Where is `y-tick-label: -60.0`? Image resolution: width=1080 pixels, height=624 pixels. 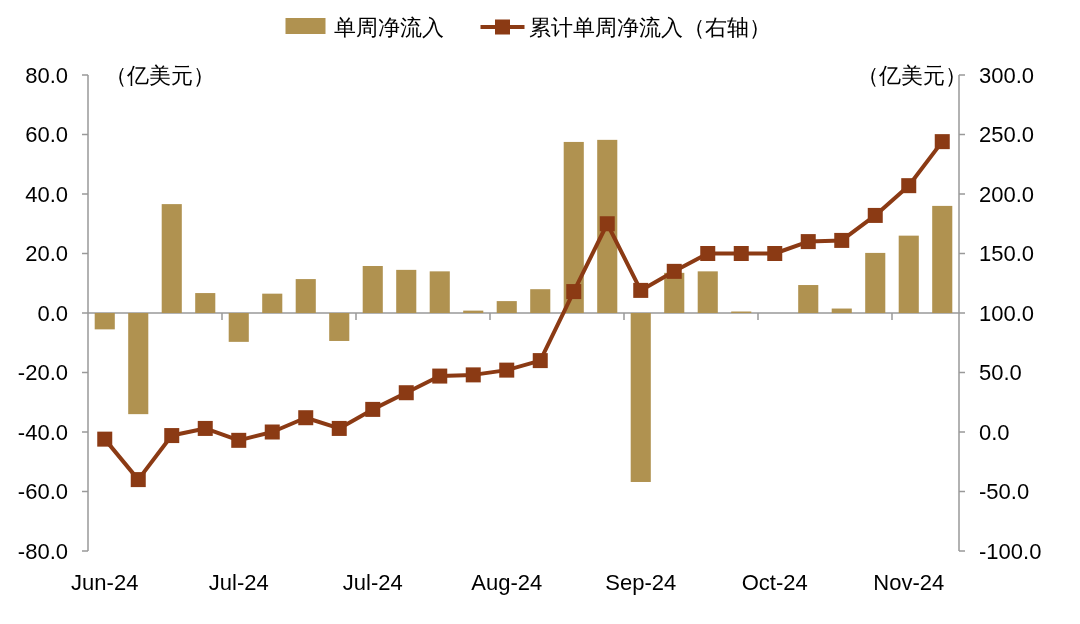
y-tick-label: -60.0 is located at coordinates (42, 492).